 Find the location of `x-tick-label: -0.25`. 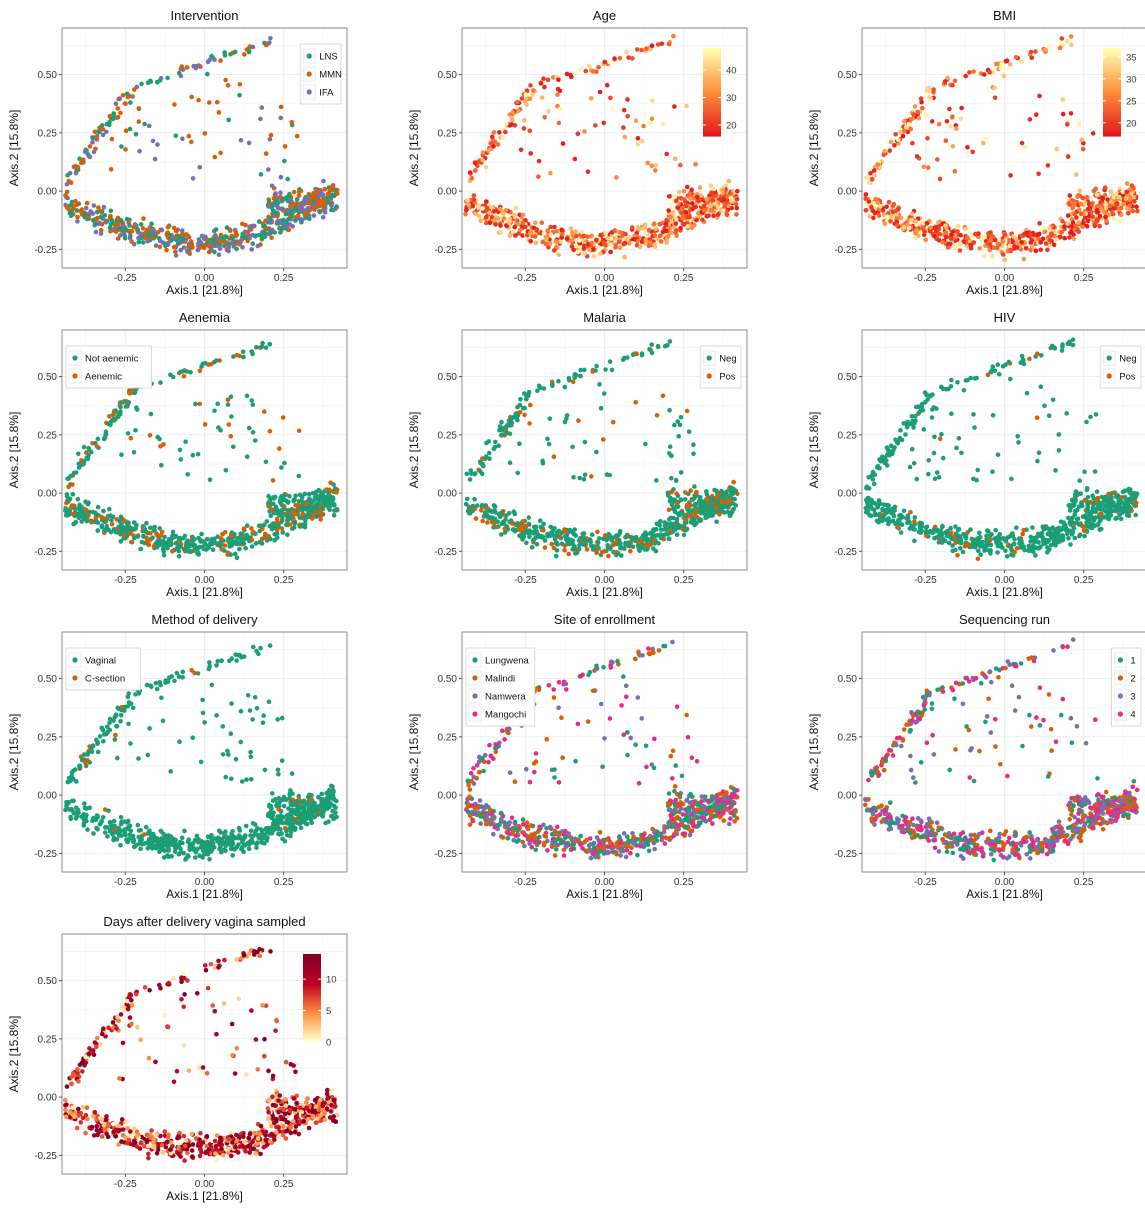

x-tick-label: -0.25 is located at coordinates (125, 278).